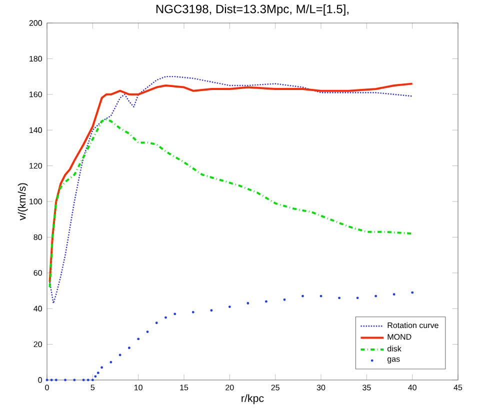 Image resolution: width=496 pixels, height=418 pixels. What do you see at coordinates (36, 165) in the screenshot?
I see `y-tick-label: 120` at bounding box center [36, 165].